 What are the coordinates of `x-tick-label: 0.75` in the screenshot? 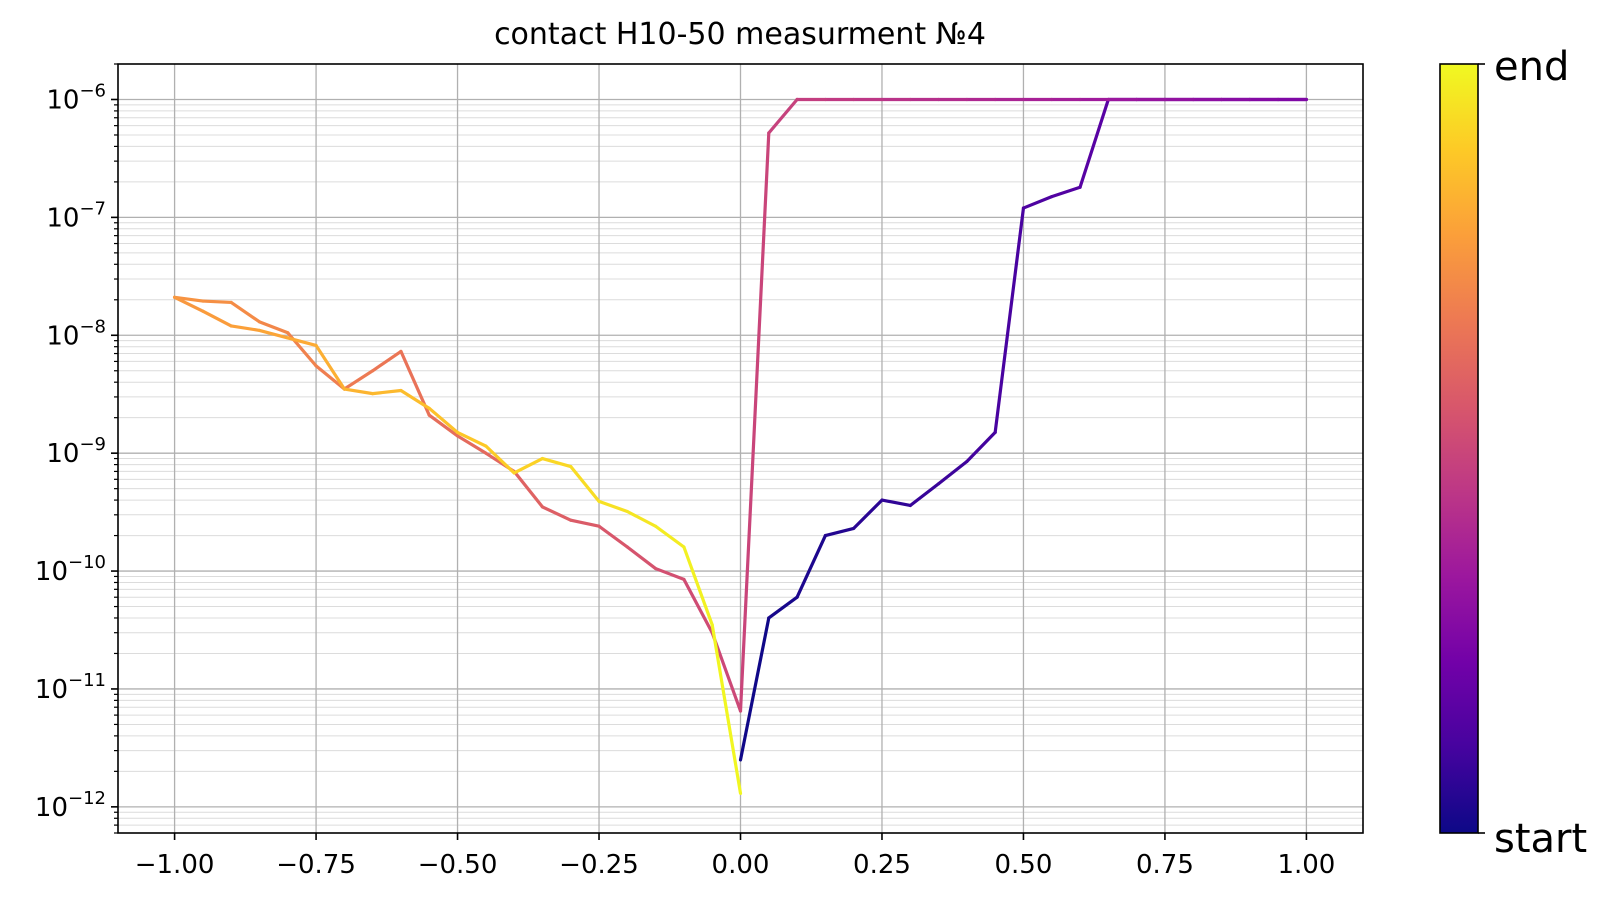 It's located at (1165, 865).